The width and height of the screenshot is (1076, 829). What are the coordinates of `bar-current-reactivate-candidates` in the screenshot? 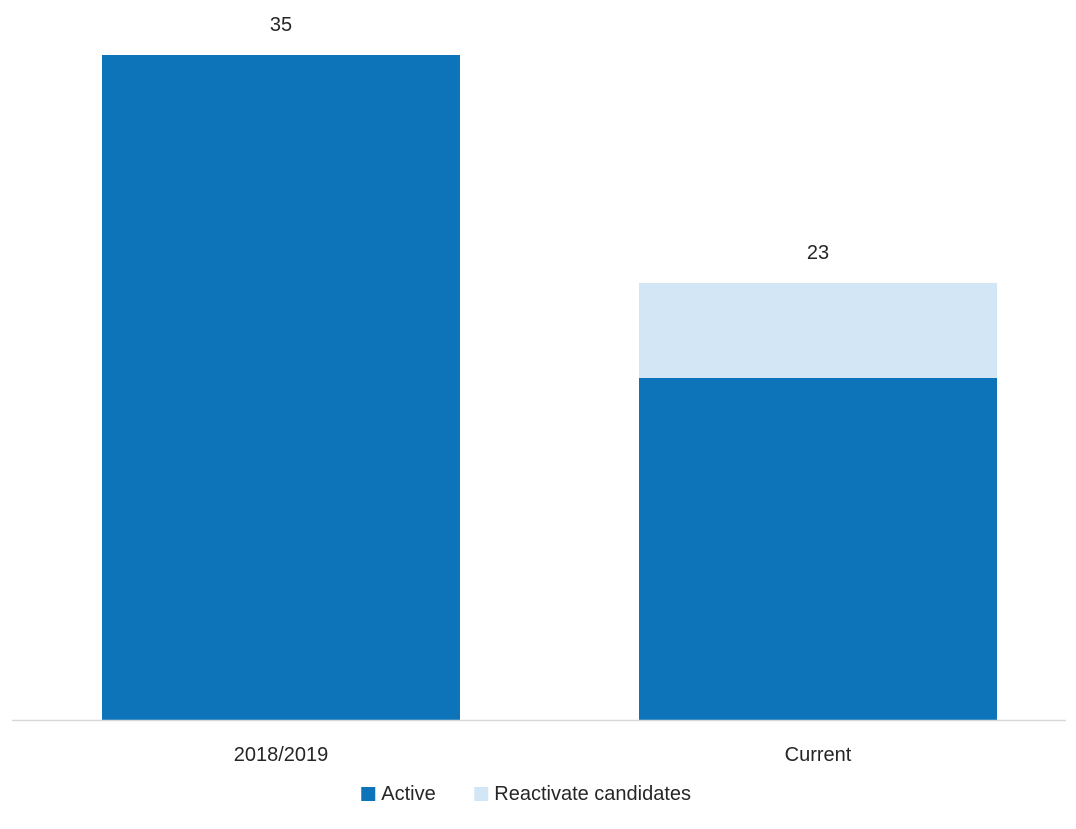 It's located at (818, 330).